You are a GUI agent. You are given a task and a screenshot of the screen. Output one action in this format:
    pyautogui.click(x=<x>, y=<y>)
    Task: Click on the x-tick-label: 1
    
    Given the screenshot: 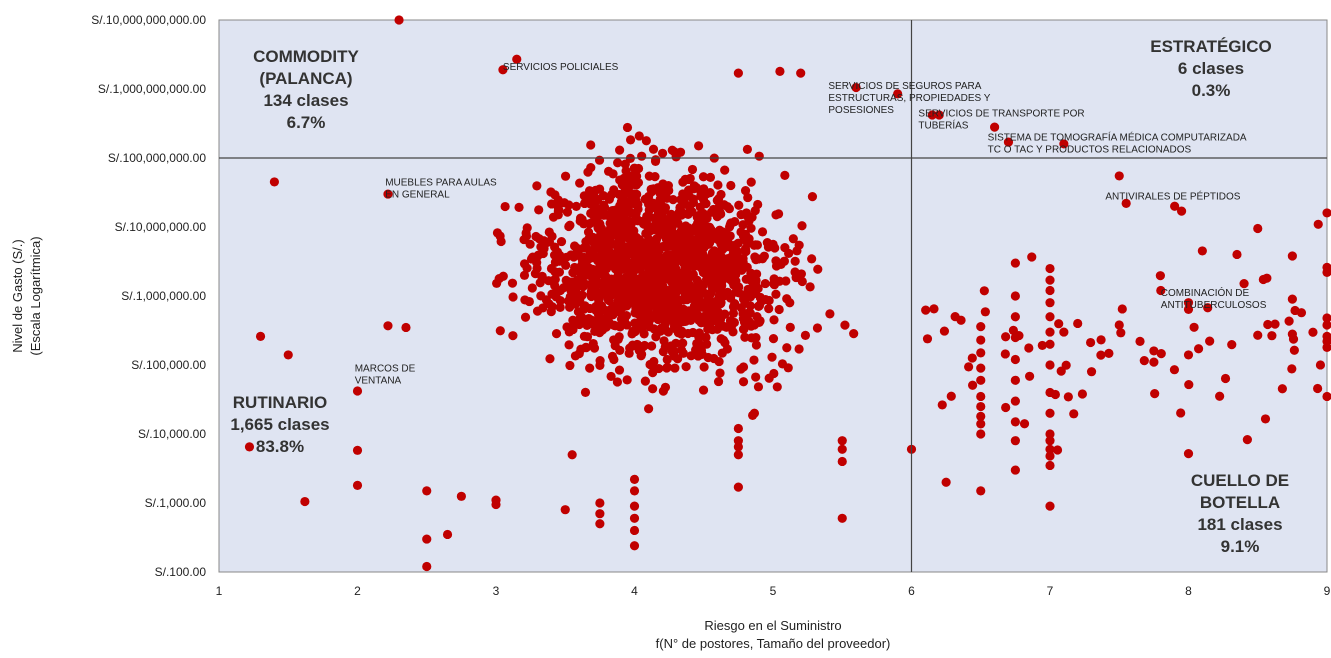 What is the action you would take?
    pyautogui.click(x=219, y=591)
    